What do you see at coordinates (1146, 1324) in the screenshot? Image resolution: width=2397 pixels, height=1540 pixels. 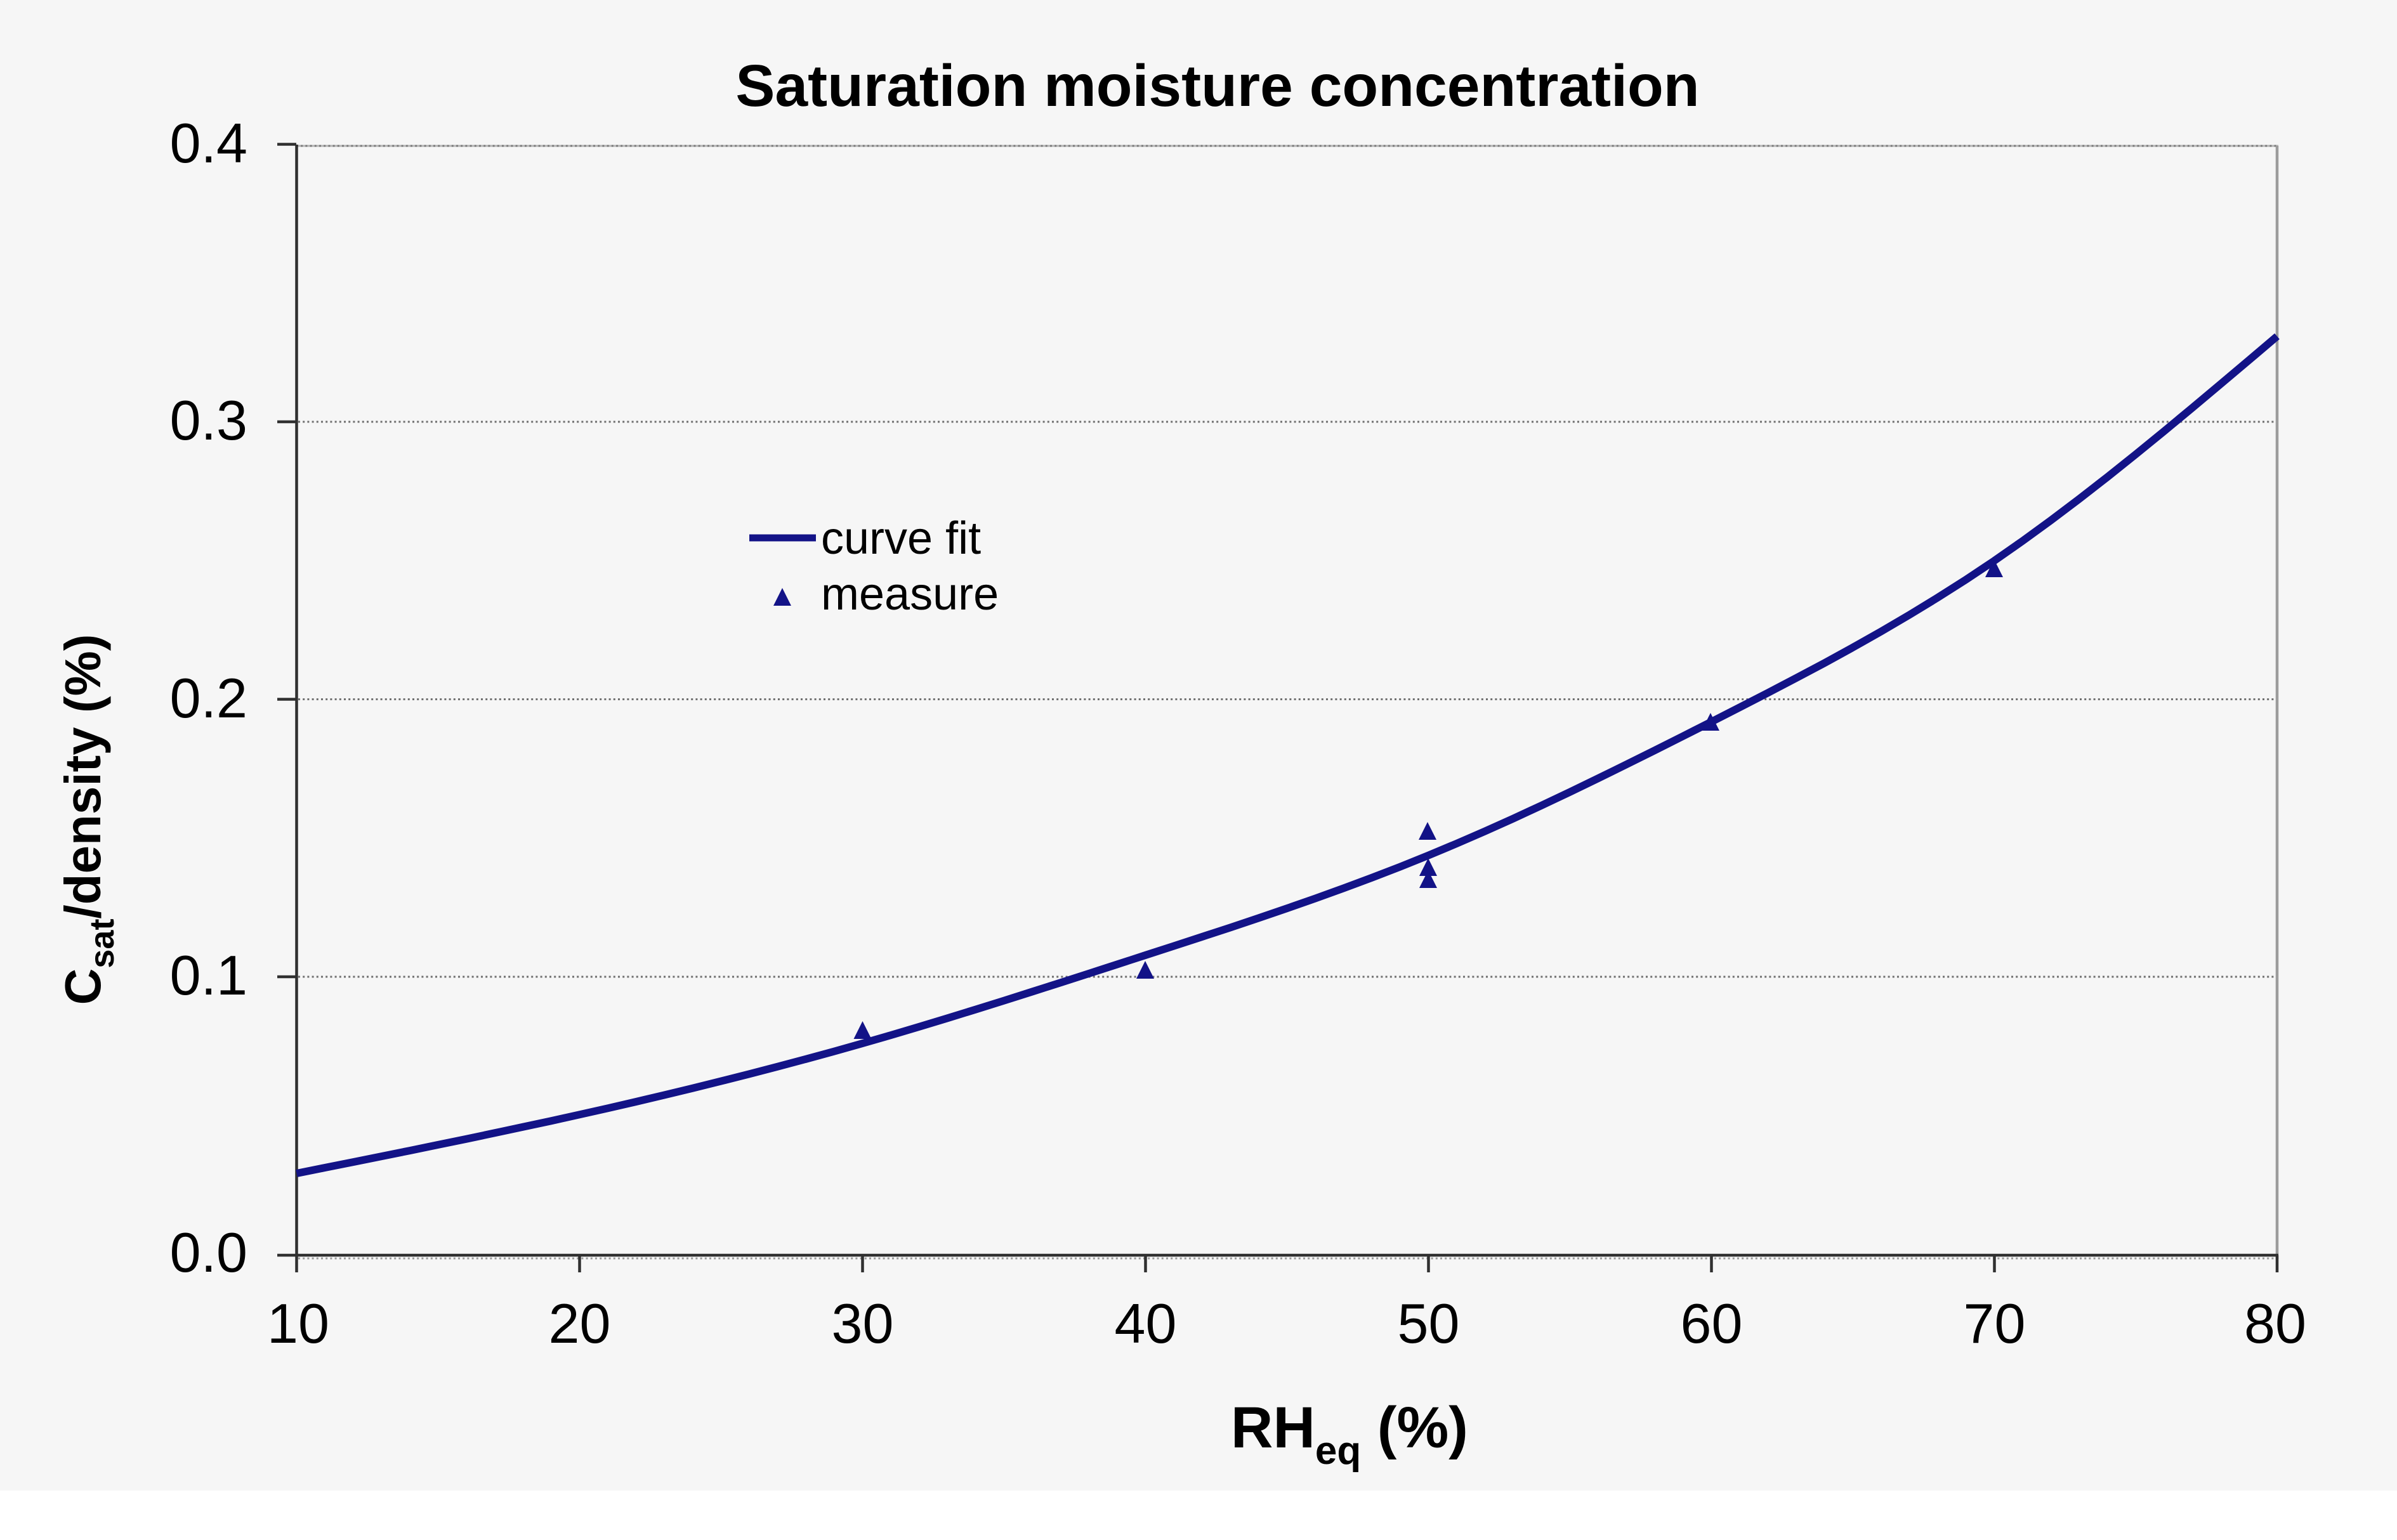 I see `svg-text: 40` at bounding box center [1146, 1324].